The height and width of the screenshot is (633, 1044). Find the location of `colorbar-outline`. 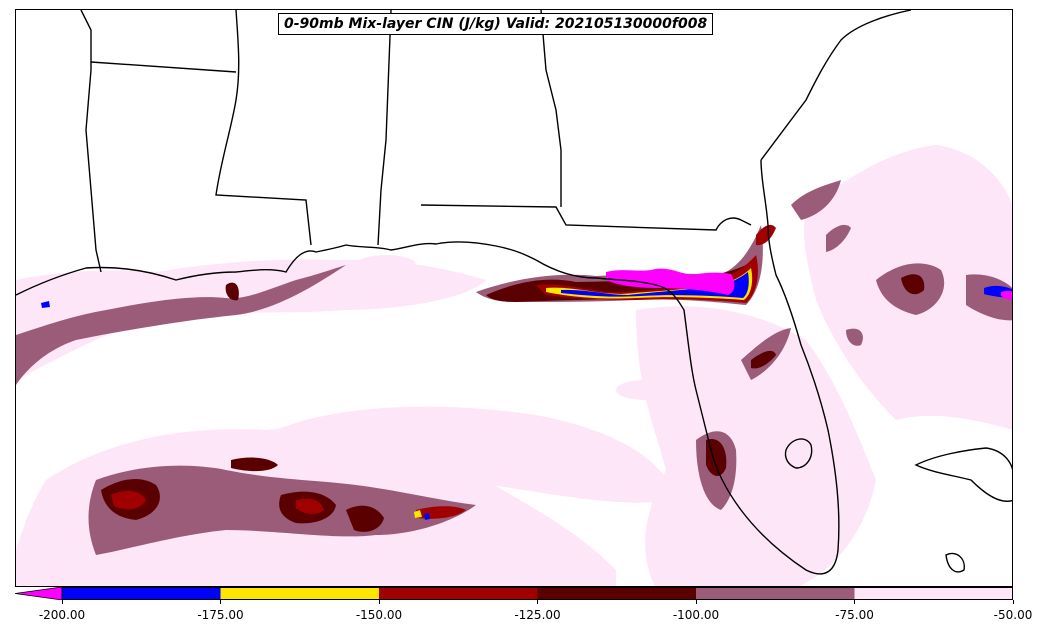

colorbar-outline is located at coordinates (537, 593).